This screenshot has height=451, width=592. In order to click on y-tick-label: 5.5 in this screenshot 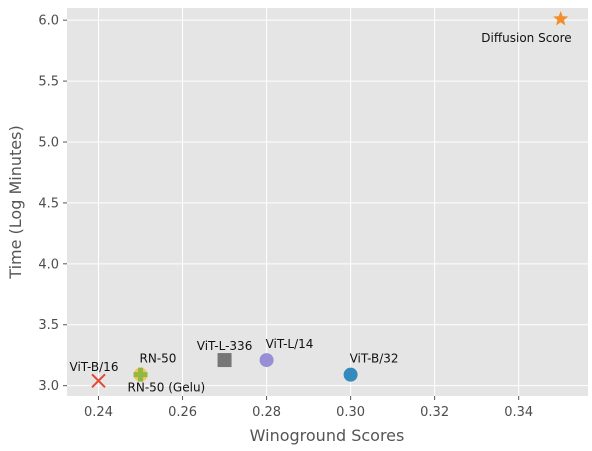, I will do `click(48, 82)`.